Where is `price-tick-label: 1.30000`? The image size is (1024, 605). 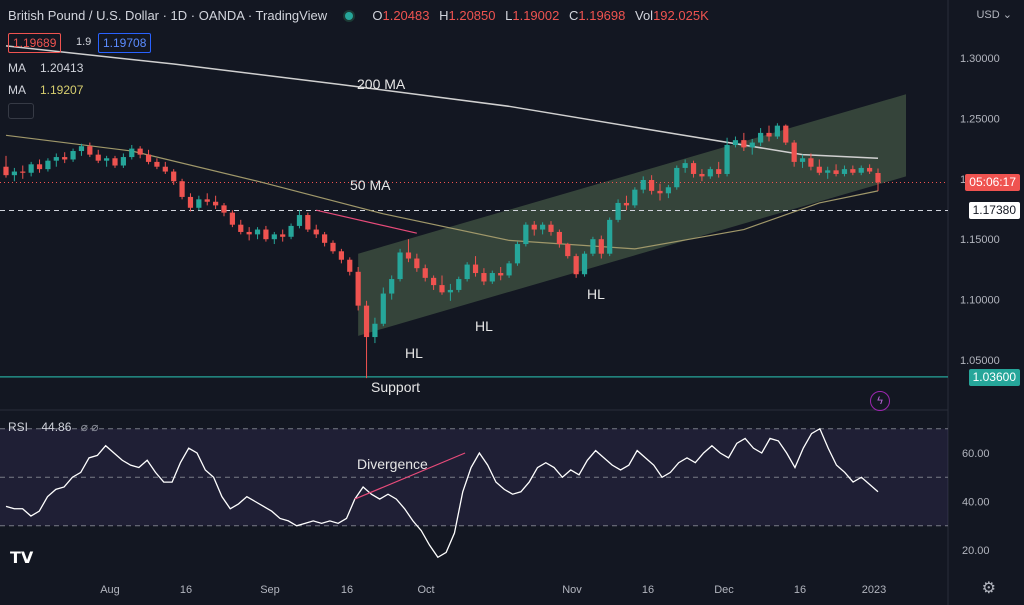 price-tick-label: 1.30000 is located at coordinates (980, 59).